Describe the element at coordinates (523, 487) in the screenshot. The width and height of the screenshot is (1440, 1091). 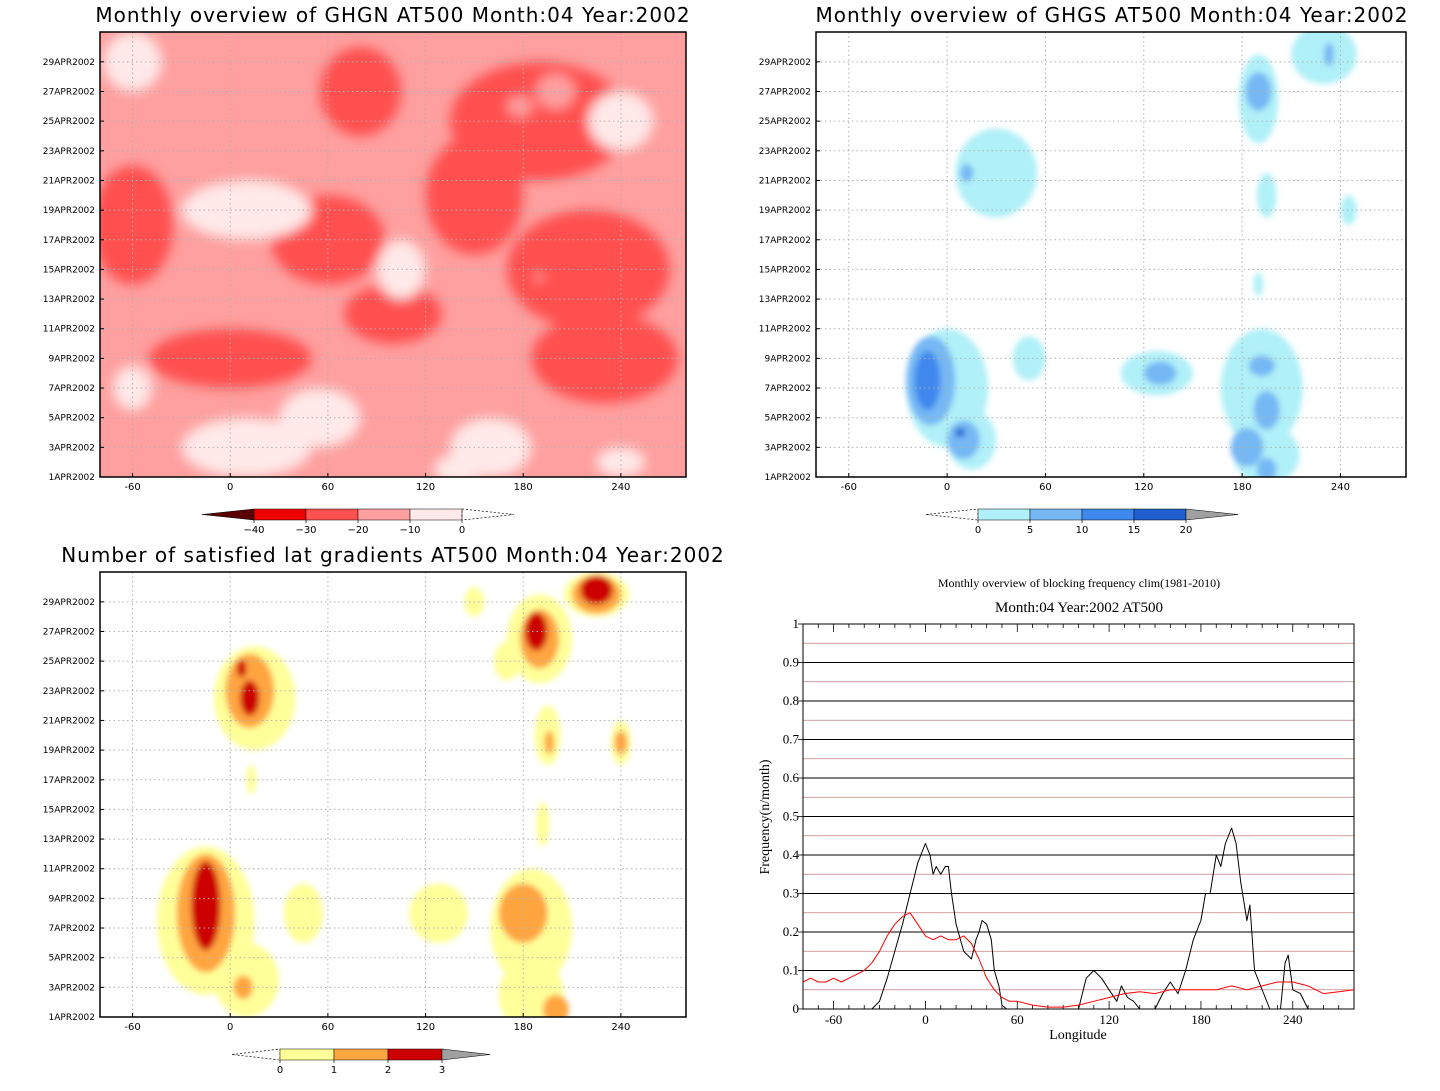
I see `x-tick-label: 180` at that location.